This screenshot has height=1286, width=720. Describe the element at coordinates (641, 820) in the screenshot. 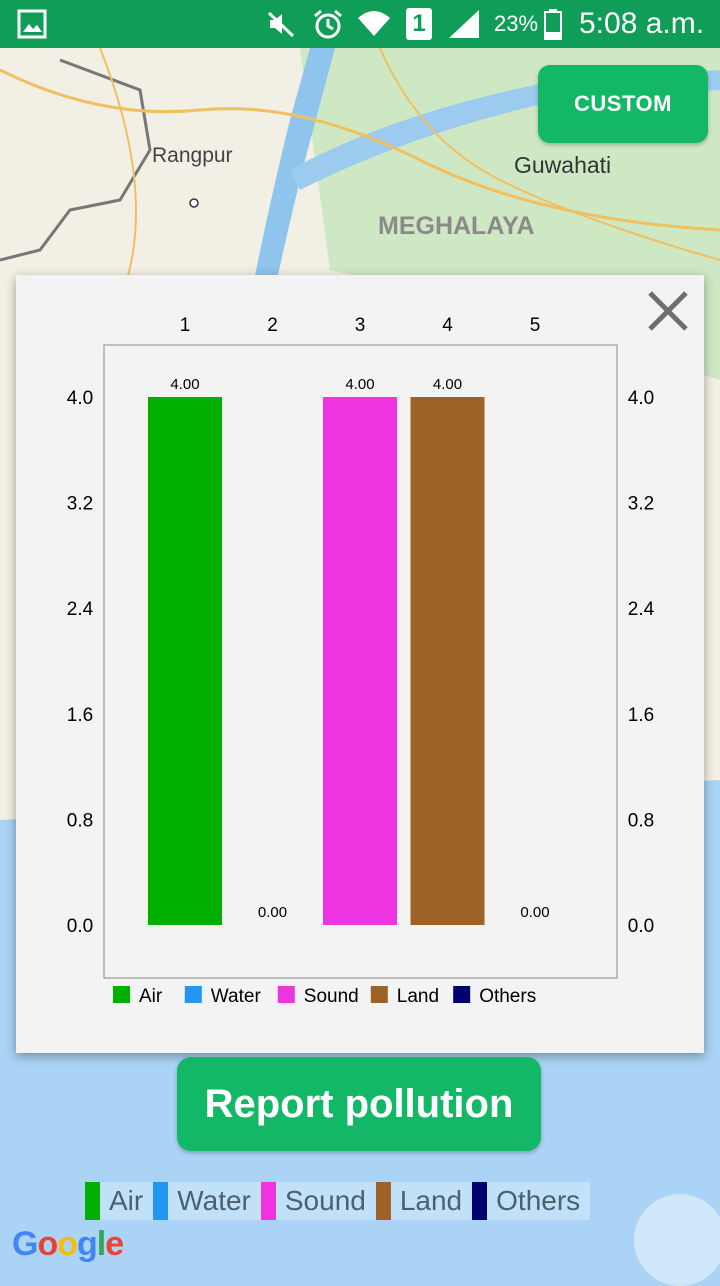

I see `y-tick-right: 0.8` at that location.